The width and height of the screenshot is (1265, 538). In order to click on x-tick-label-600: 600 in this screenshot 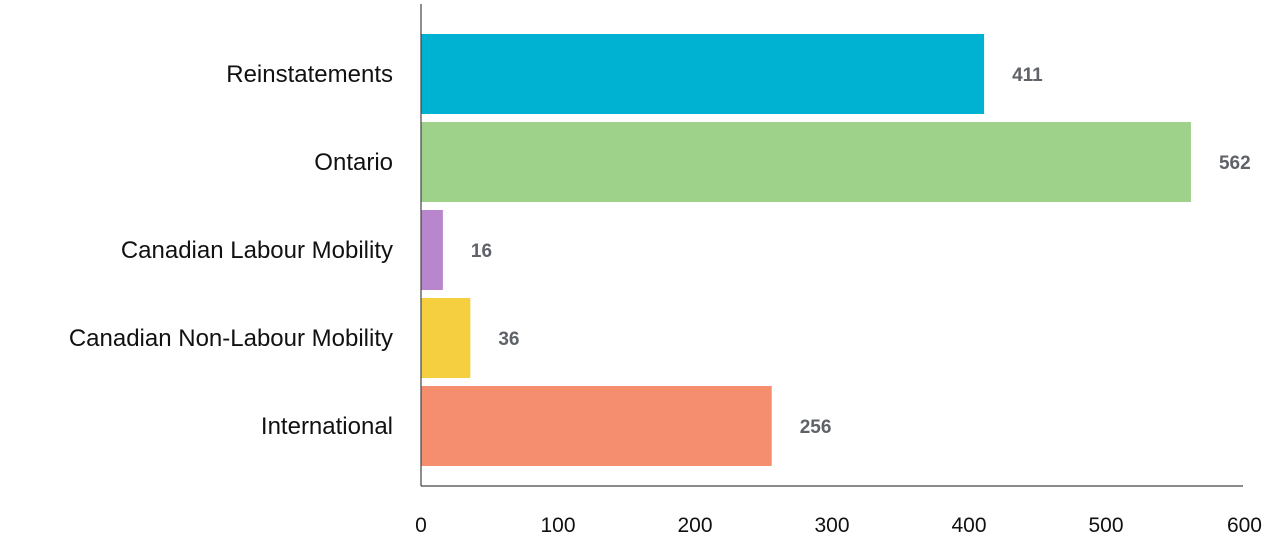, I will do `click(1244, 525)`.